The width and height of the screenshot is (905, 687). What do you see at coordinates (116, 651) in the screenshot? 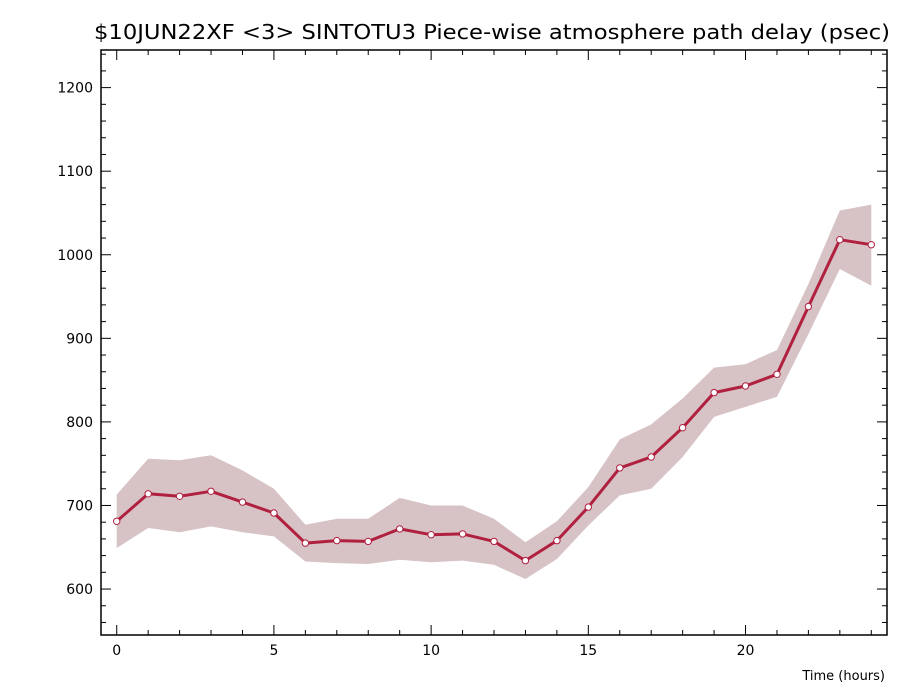
I see `x-tick-label: 0` at bounding box center [116, 651].